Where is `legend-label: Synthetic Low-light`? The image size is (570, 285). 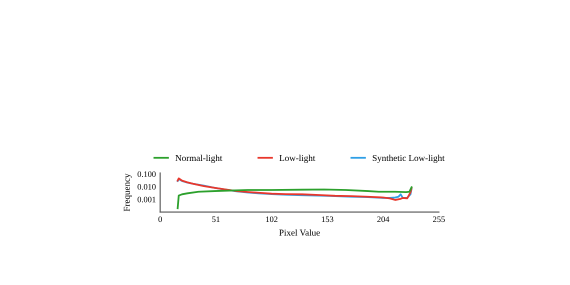
legend-label: Synthetic Low-light is located at coordinates (408, 158).